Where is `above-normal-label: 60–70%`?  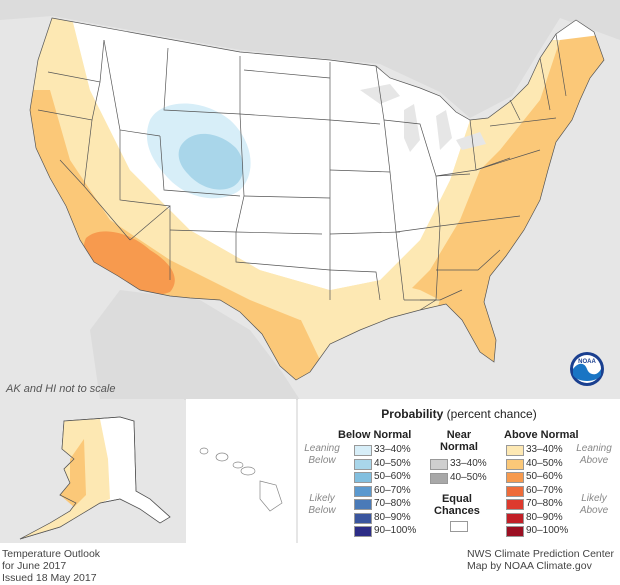 above-normal-label: 60–70% is located at coordinates (544, 490).